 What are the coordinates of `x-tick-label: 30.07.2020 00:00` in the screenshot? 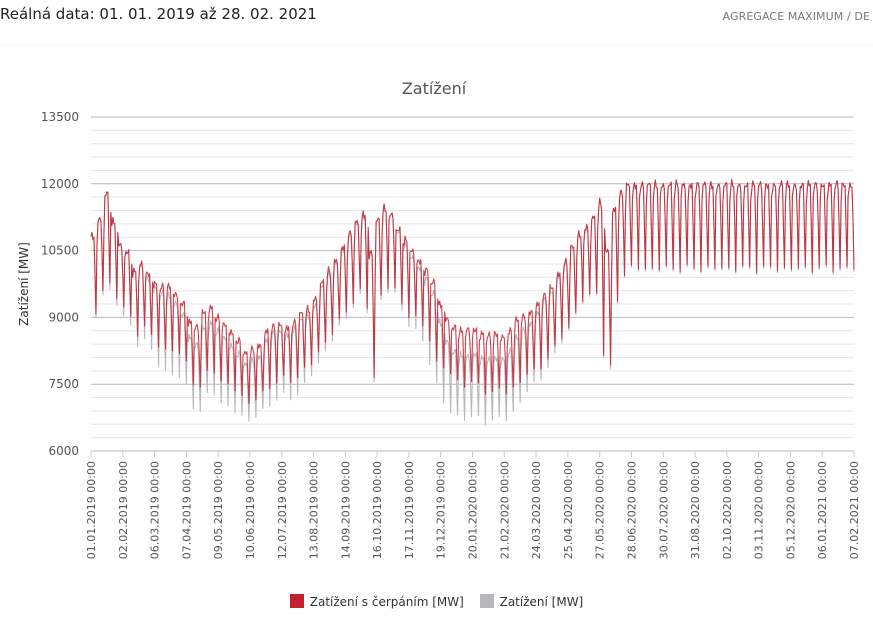 It's located at (663, 510).